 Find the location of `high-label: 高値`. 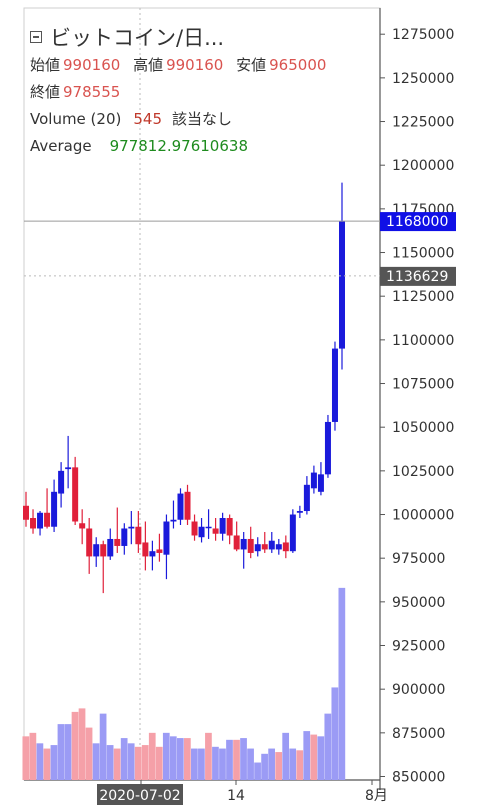

high-label: 高値 is located at coordinates (148, 65).